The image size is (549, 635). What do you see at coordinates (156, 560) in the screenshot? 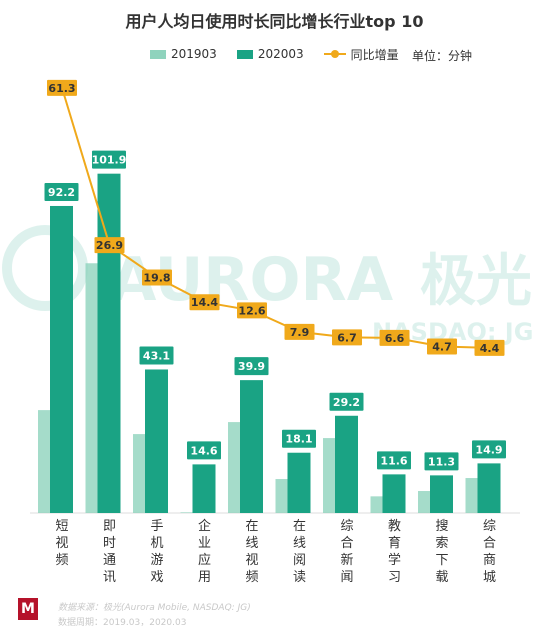
I see `category-label-2-2: 游` at bounding box center [156, 560].